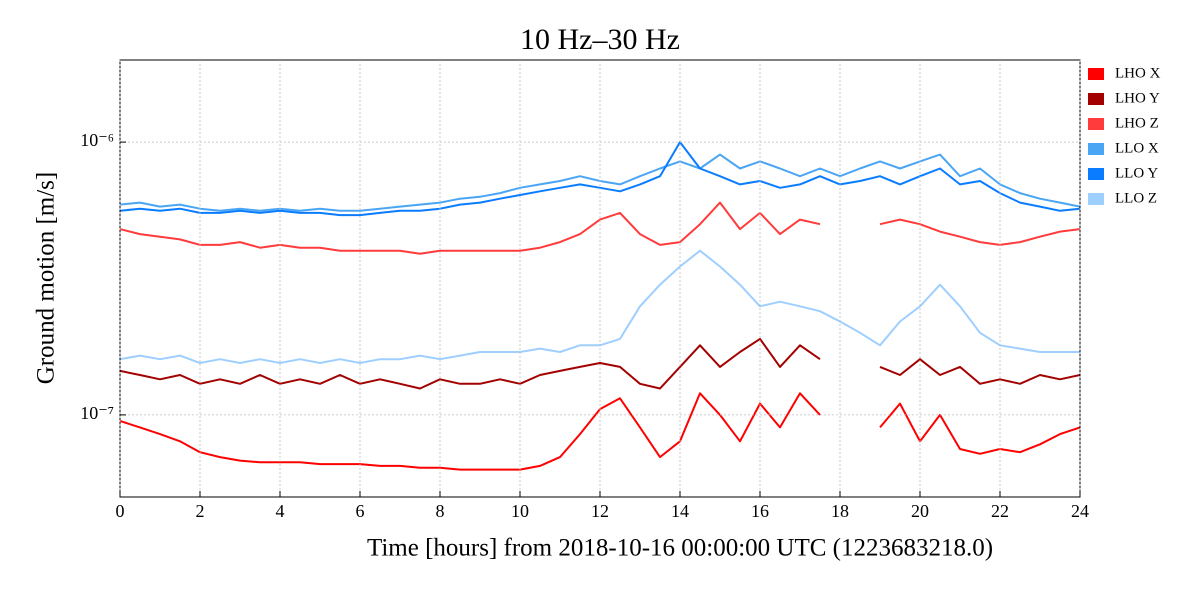 This screenshot has width=1200, height=600. What do you see at coordinates (520, 511) in the screenshot?
I see `x-tick-label: 10` at bounding box center [520, 511].